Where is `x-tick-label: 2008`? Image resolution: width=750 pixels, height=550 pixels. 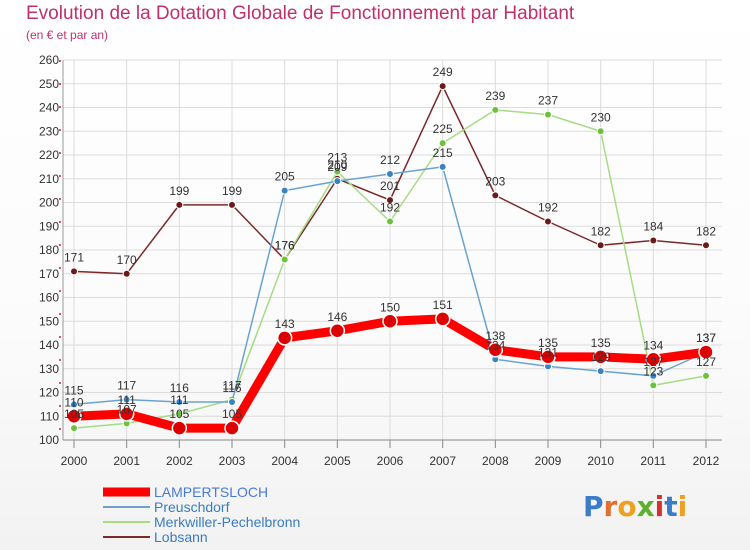
x-tick-label: 2008 is located at coordinates (495, 461).